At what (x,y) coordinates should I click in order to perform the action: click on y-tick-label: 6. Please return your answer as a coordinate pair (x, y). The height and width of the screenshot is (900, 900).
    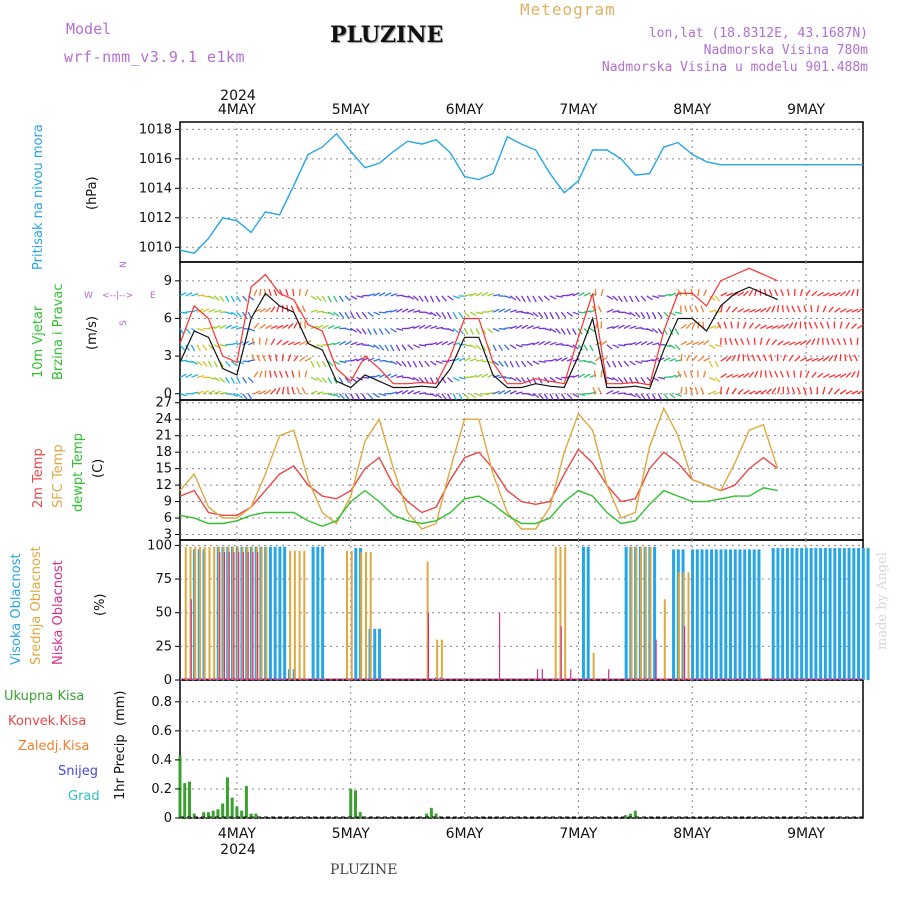
    Looking at the image, I should click on (168, 318).